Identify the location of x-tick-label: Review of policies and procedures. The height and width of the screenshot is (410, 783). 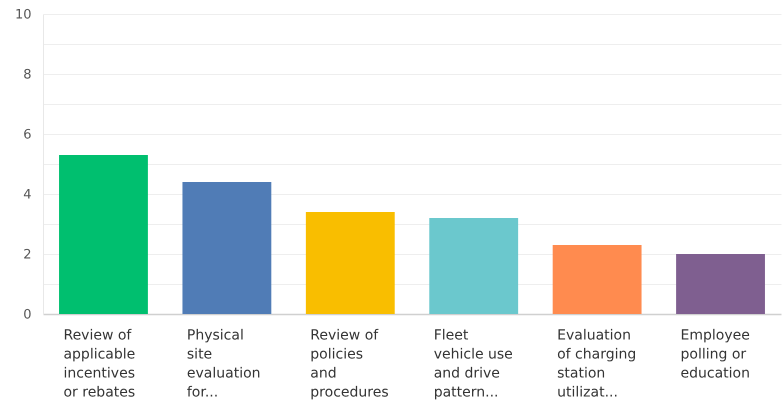
(349, 364).